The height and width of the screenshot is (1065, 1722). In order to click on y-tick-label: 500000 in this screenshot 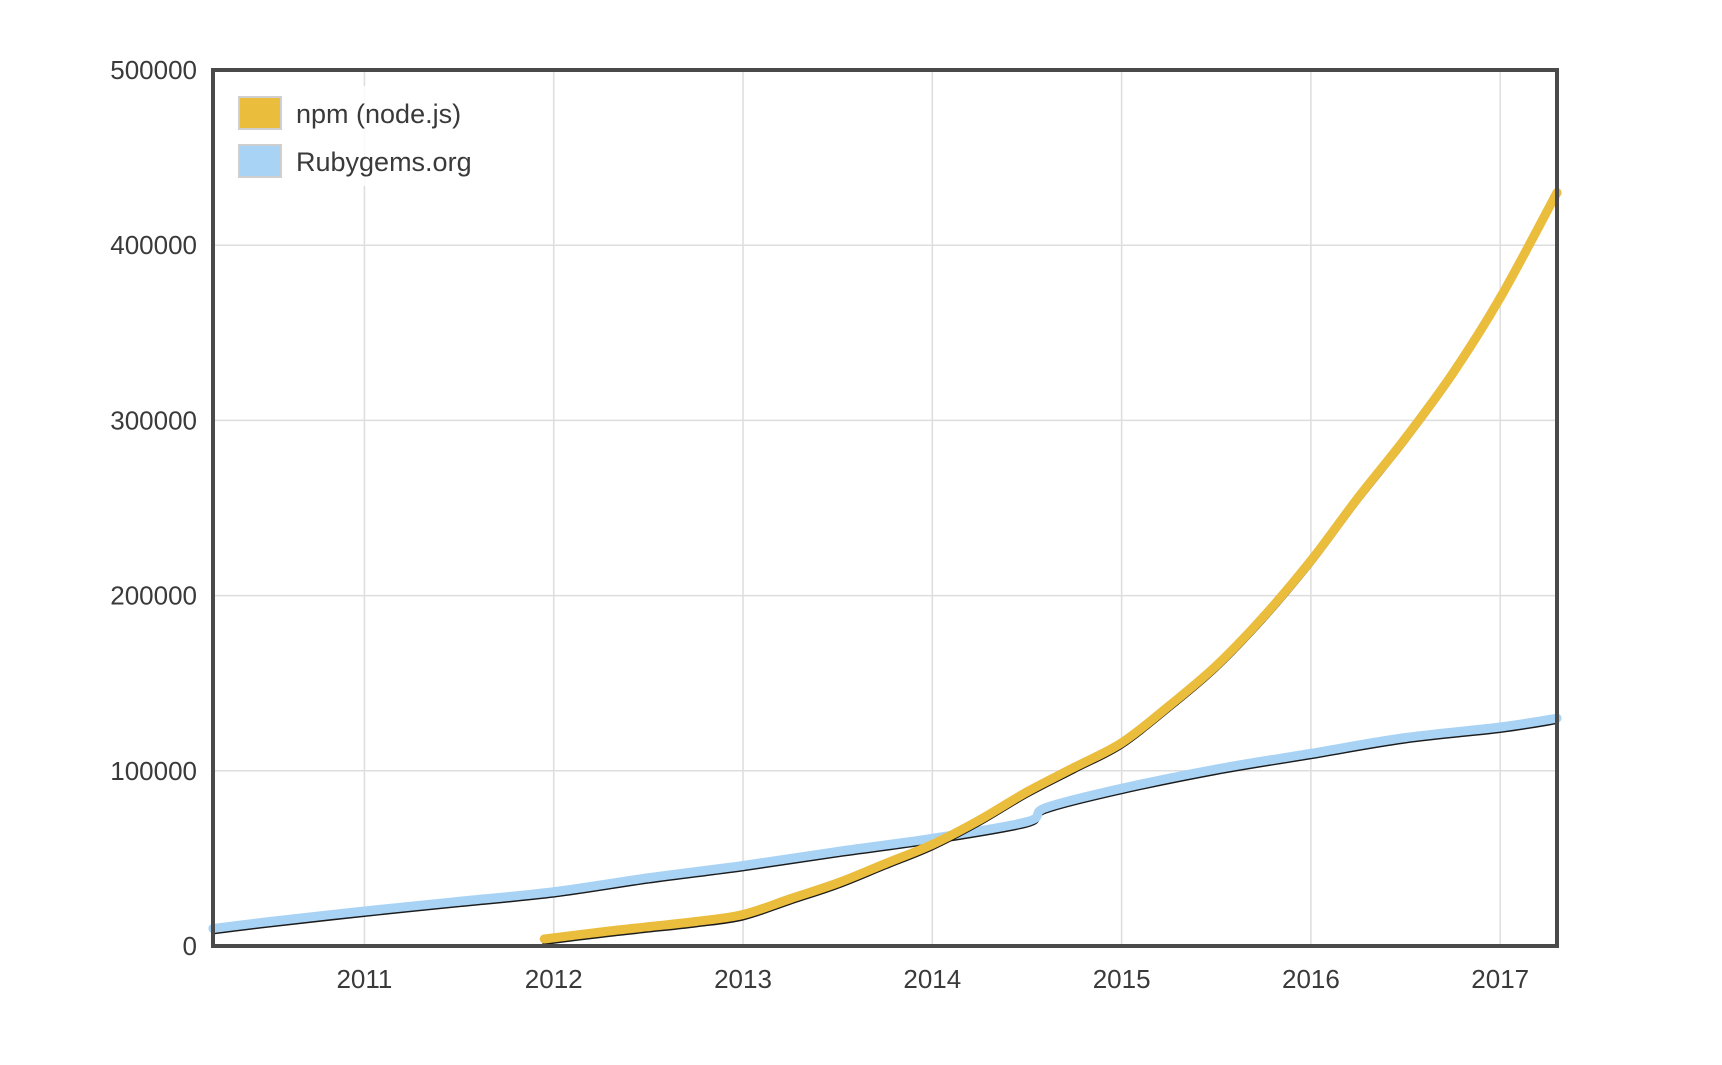, I will do `click(153, 70)`.